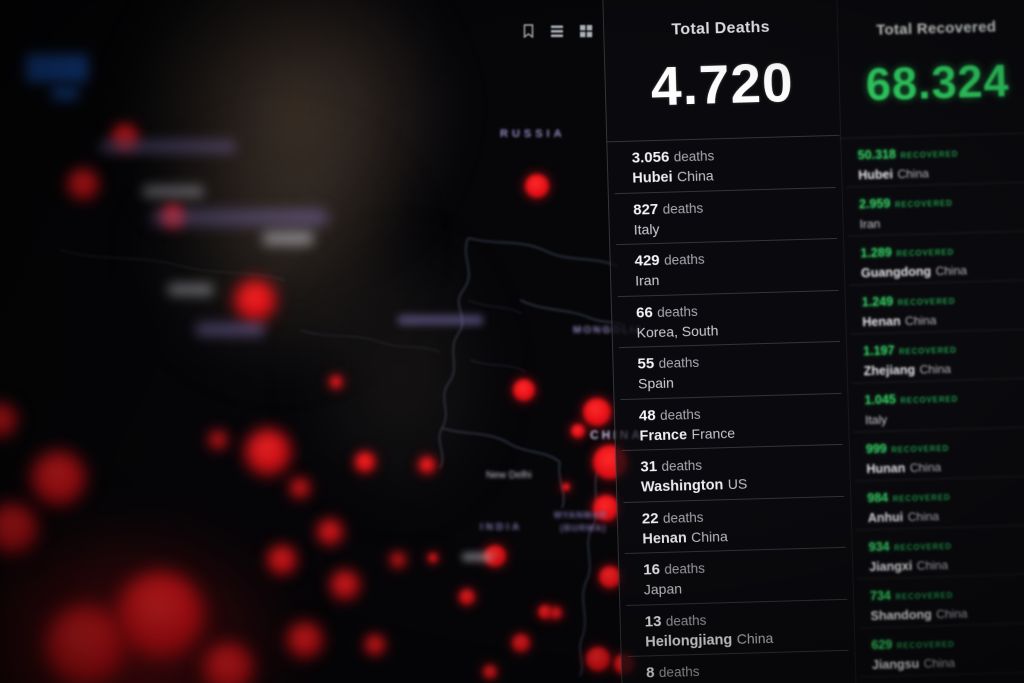  Describe the element at coordinates (876, 420) in the screenshot. I see `recovered-country: Italy` at that location.